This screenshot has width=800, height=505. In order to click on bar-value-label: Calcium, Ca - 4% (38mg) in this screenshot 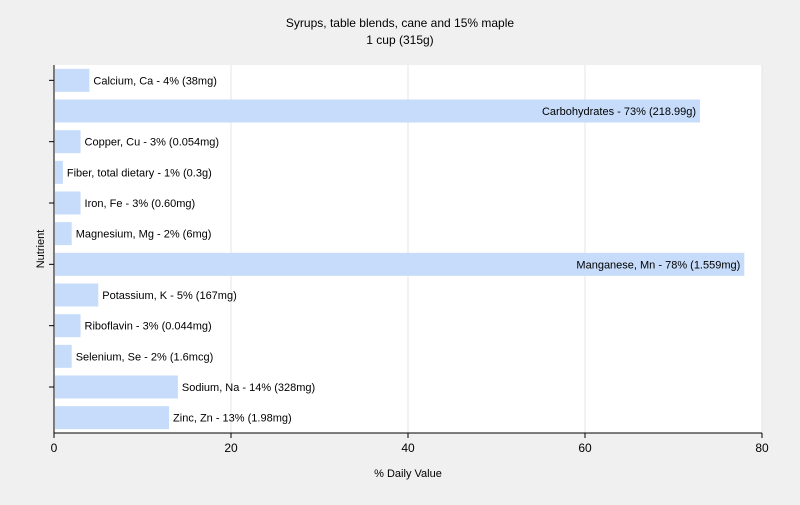, I will do `click(154, 81)`.